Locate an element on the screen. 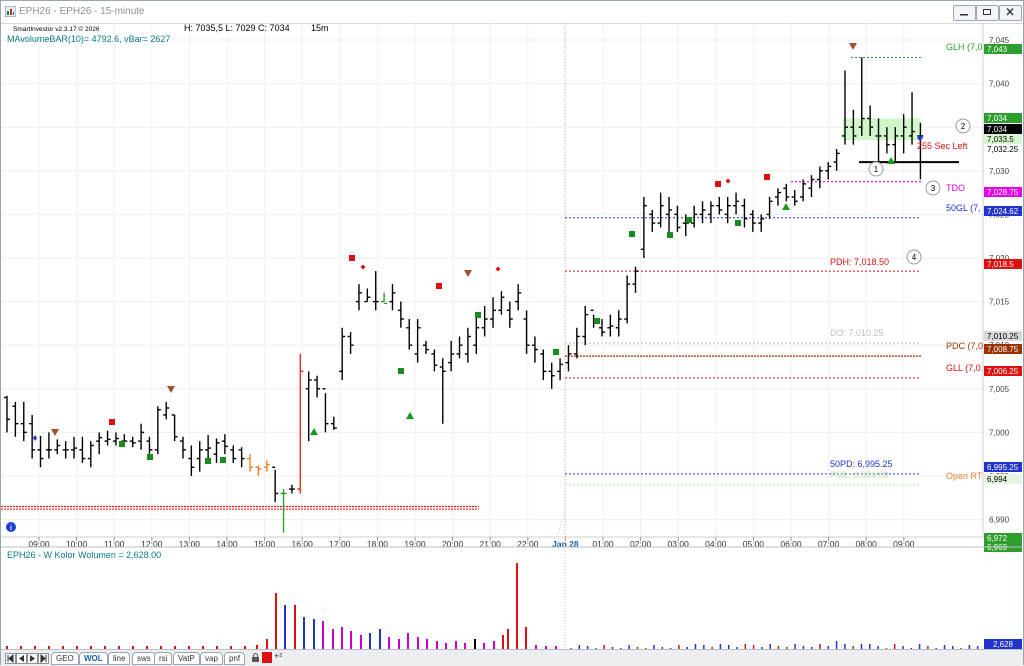 This screenshot has height=666, width=1024. gll-label: GLL (7,0 is located at coordinates (963, 368).